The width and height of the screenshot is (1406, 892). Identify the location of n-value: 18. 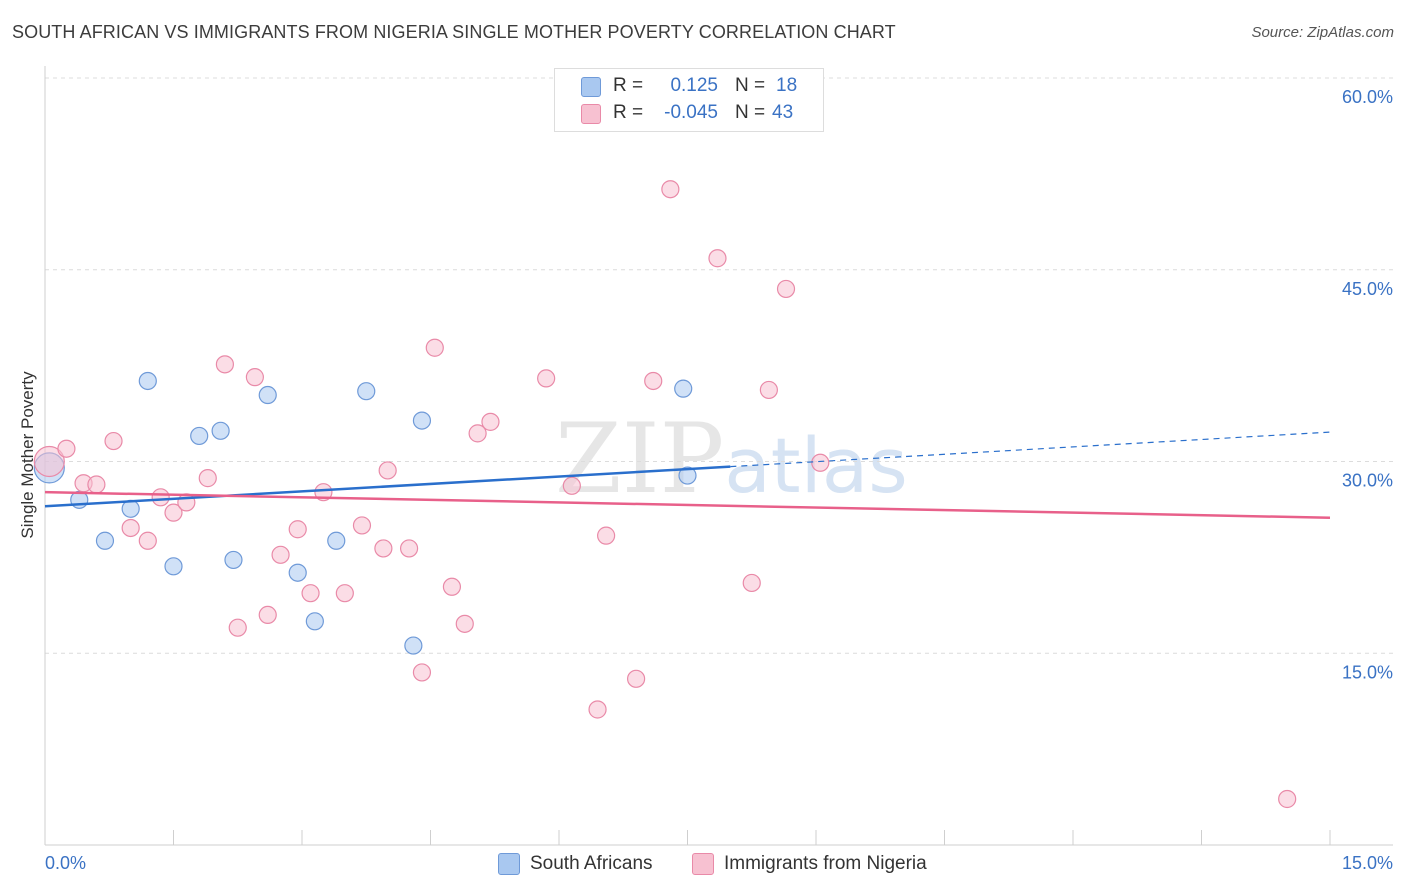
(787, 85).